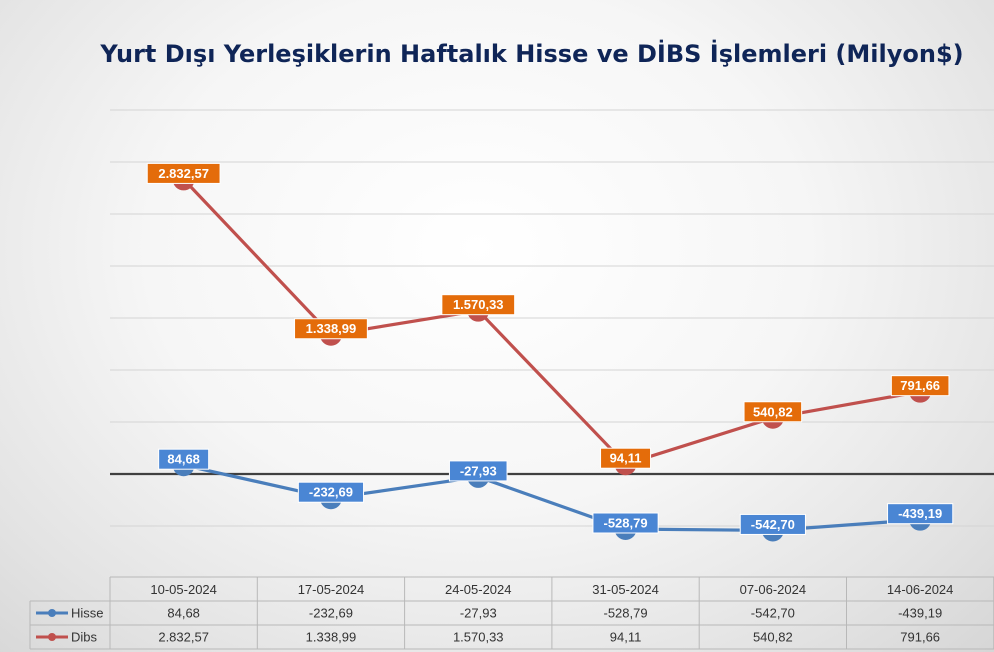 The image size is (994, 652). I want to click on table-cell-dibs: 1.338,99, so click(331, 637).